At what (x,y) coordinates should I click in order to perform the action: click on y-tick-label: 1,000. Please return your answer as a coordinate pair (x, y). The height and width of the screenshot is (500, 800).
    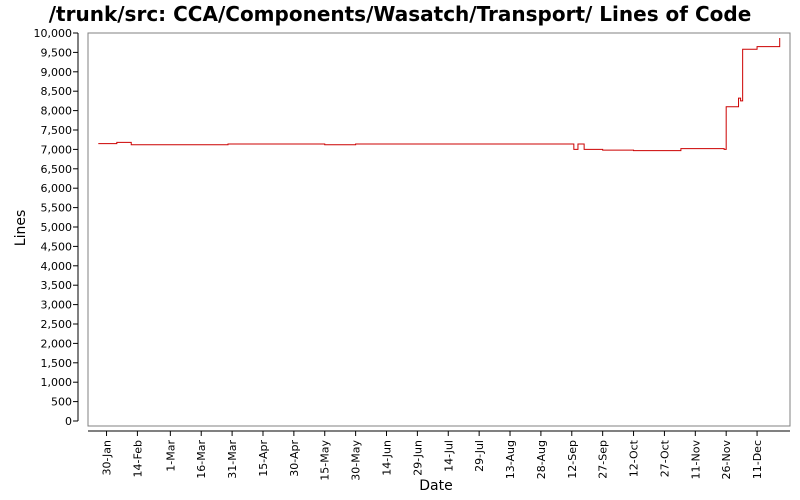
    Looking at the image, I should click on (57, 382).